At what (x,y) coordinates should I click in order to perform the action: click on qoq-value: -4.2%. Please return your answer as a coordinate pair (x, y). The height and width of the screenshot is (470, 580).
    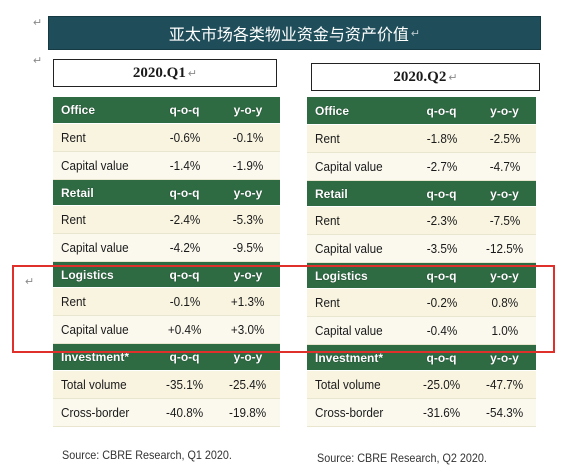
    Looking at the image, I should click on (184, 247).